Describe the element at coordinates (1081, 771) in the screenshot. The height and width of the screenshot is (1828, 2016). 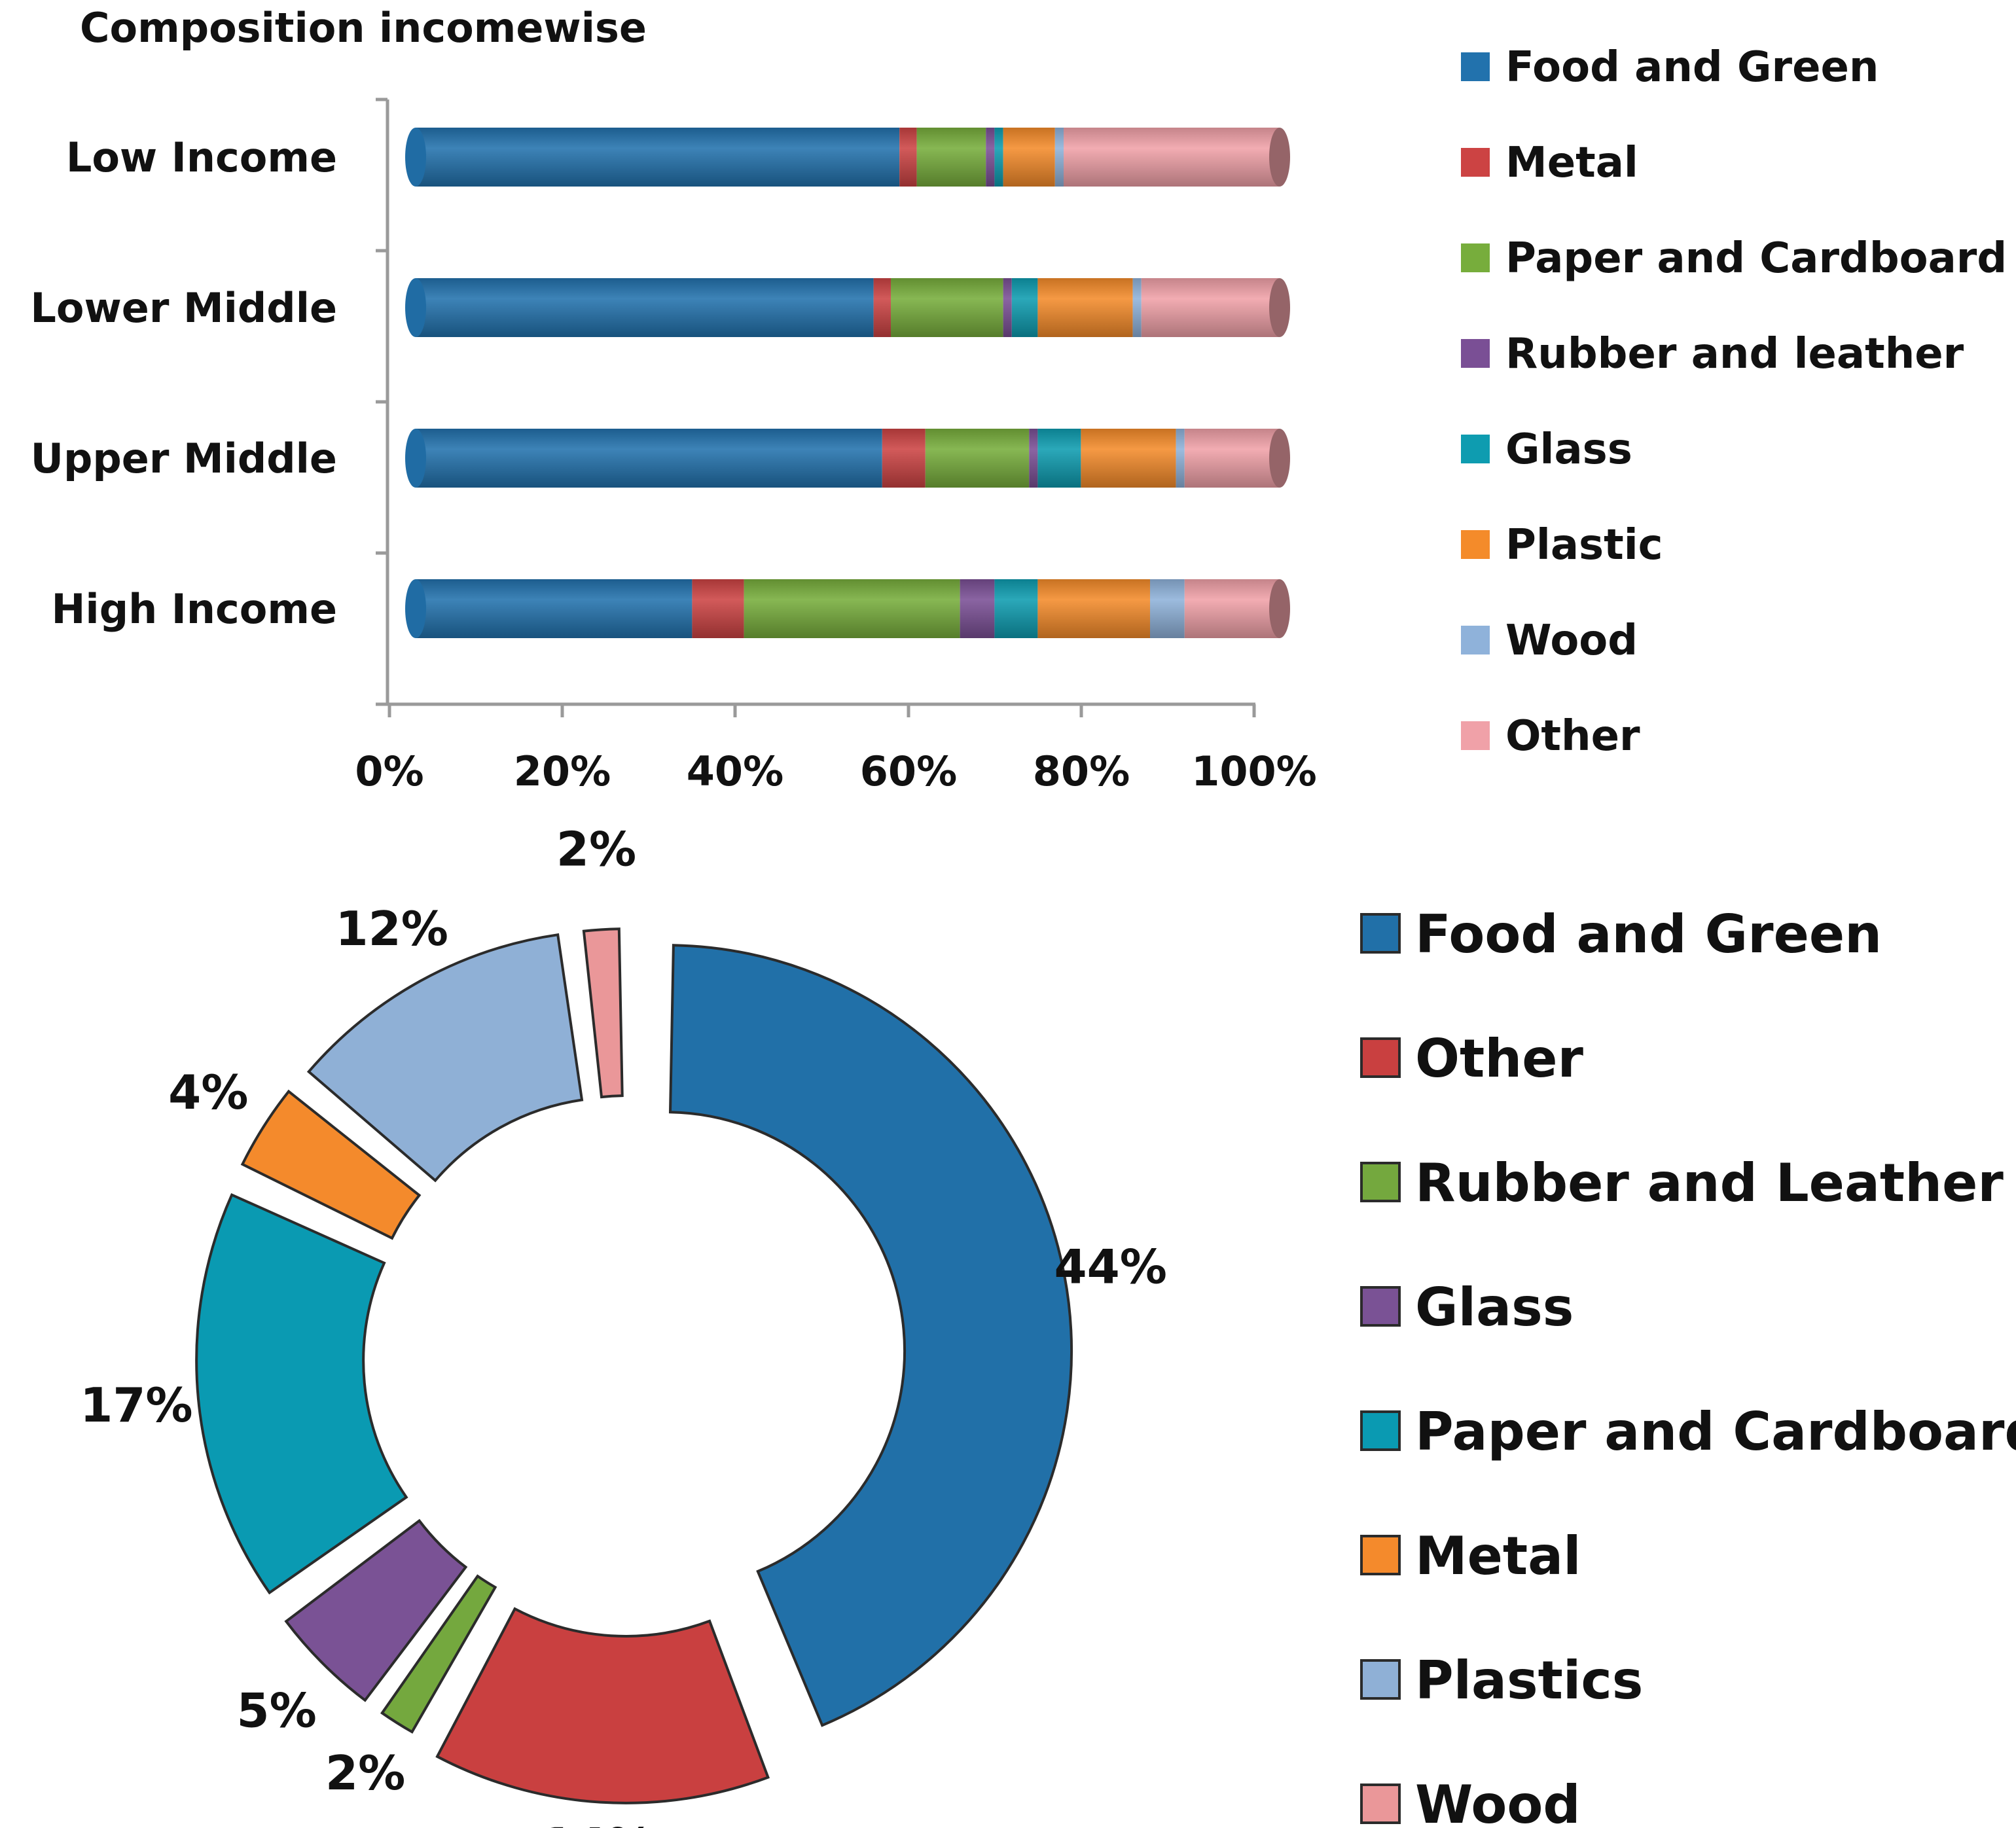
I see `x-tick-label: 80%` at that location.